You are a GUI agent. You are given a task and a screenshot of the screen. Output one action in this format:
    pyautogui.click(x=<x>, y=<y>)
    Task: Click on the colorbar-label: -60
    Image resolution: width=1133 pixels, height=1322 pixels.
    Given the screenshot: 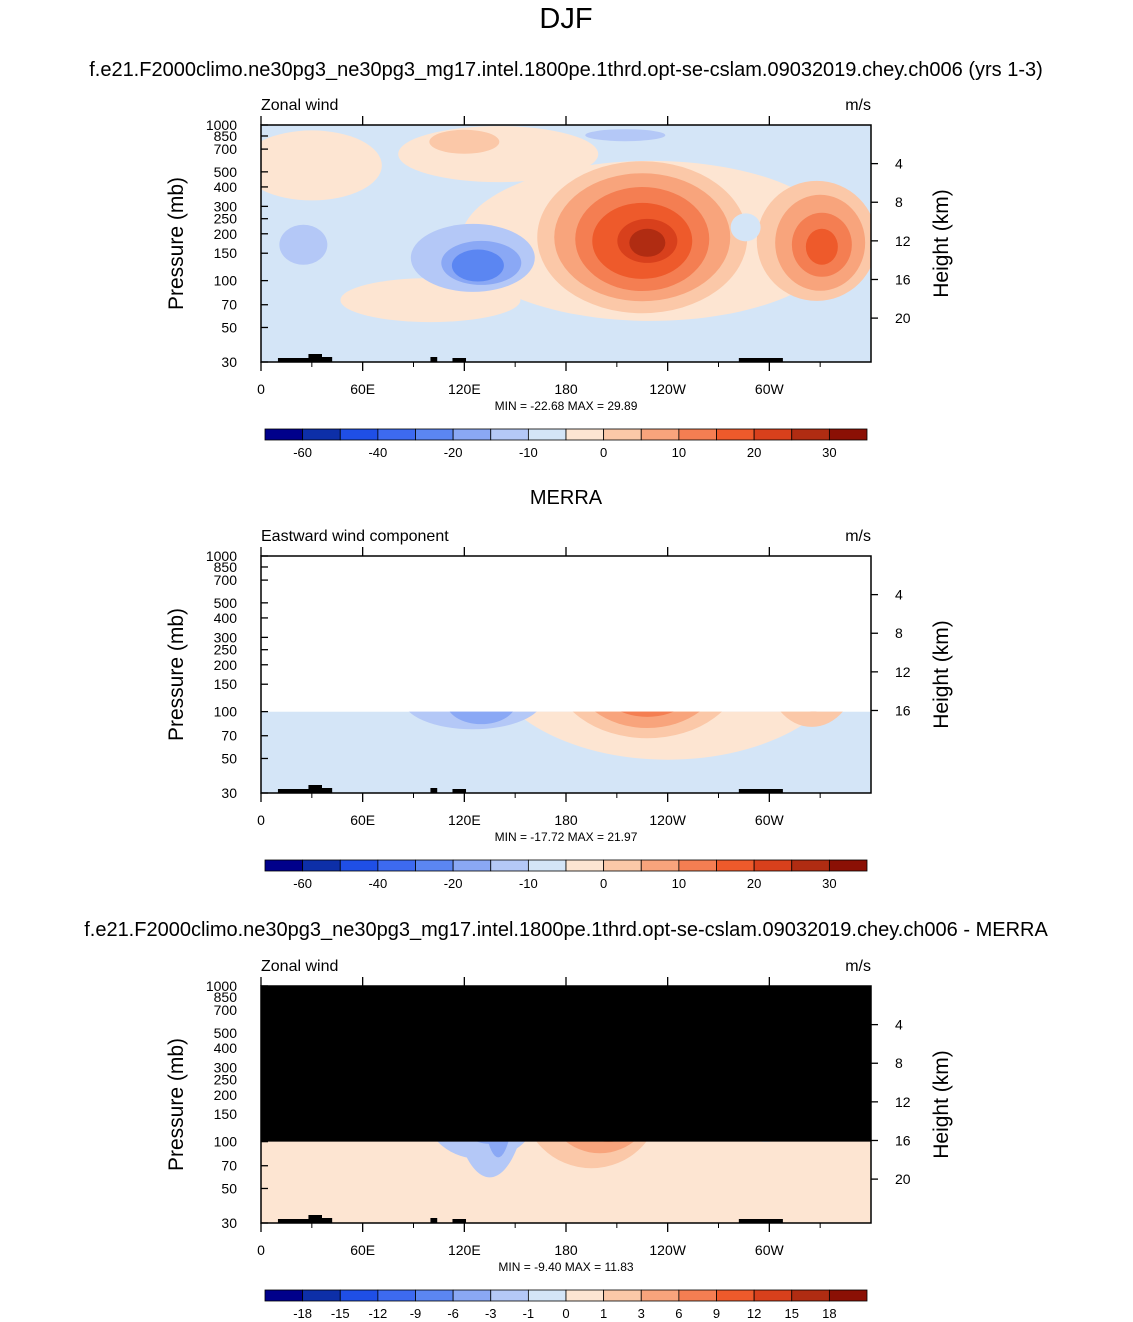 What is the action you would take?
    pyautogui.click(x=302, y=883)
    